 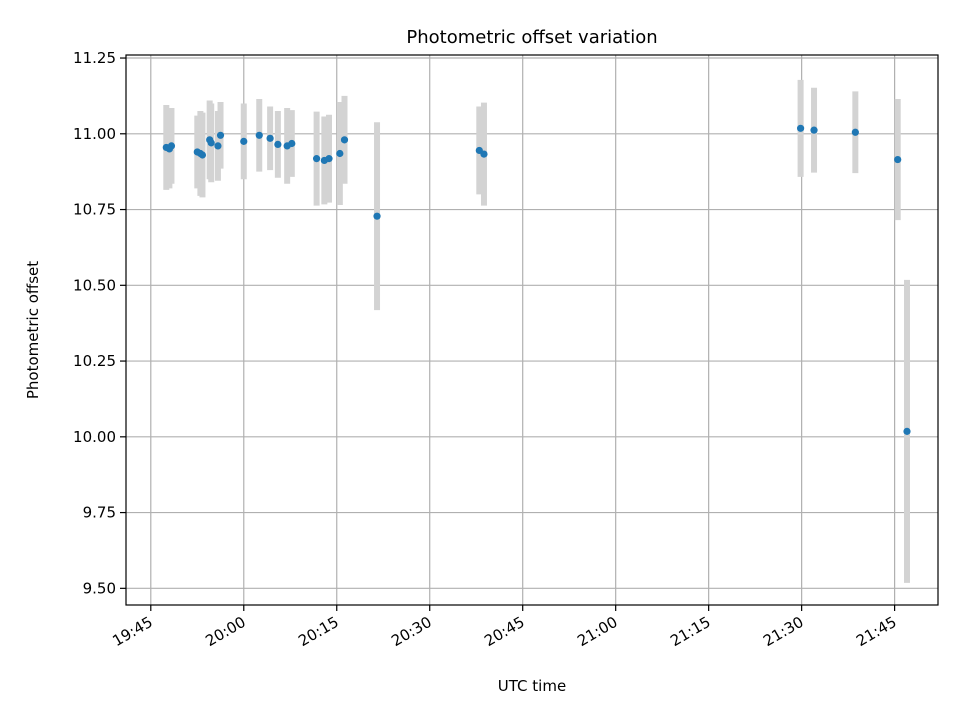 What do you see at coordinates (690, 631) in the screenshot?
I see `x-tick-label: 21:15` at bounding box center [690, 631].